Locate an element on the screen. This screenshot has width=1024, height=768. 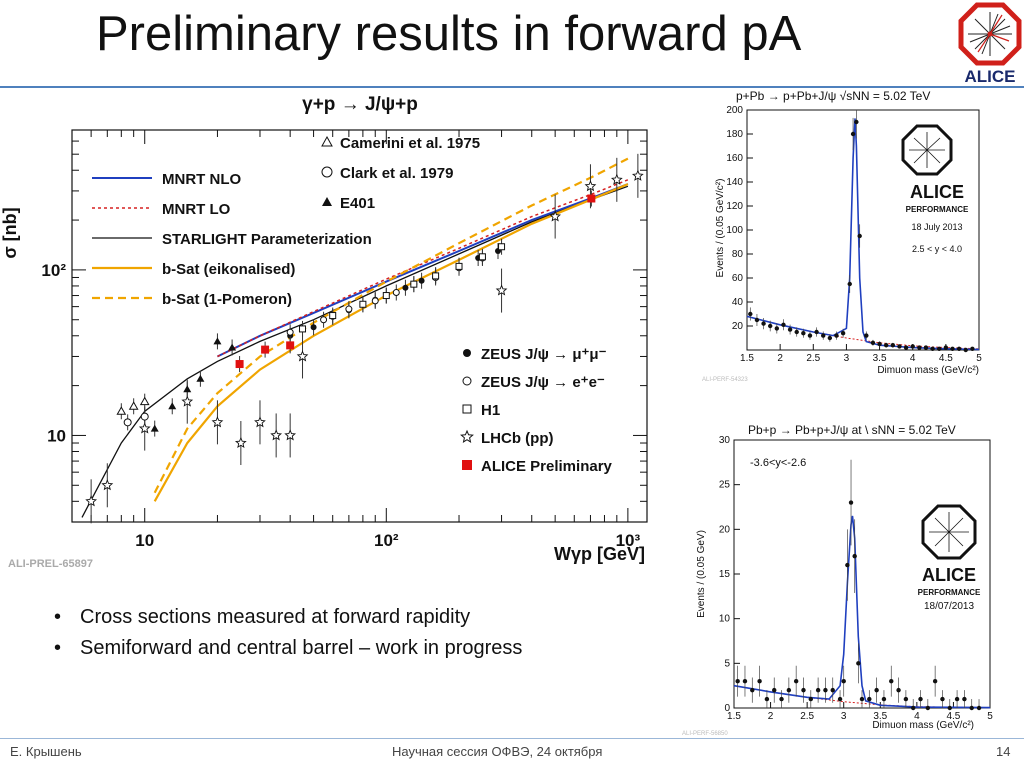
rt-y-tick-label: 40 is located at coordinates (738, 302).